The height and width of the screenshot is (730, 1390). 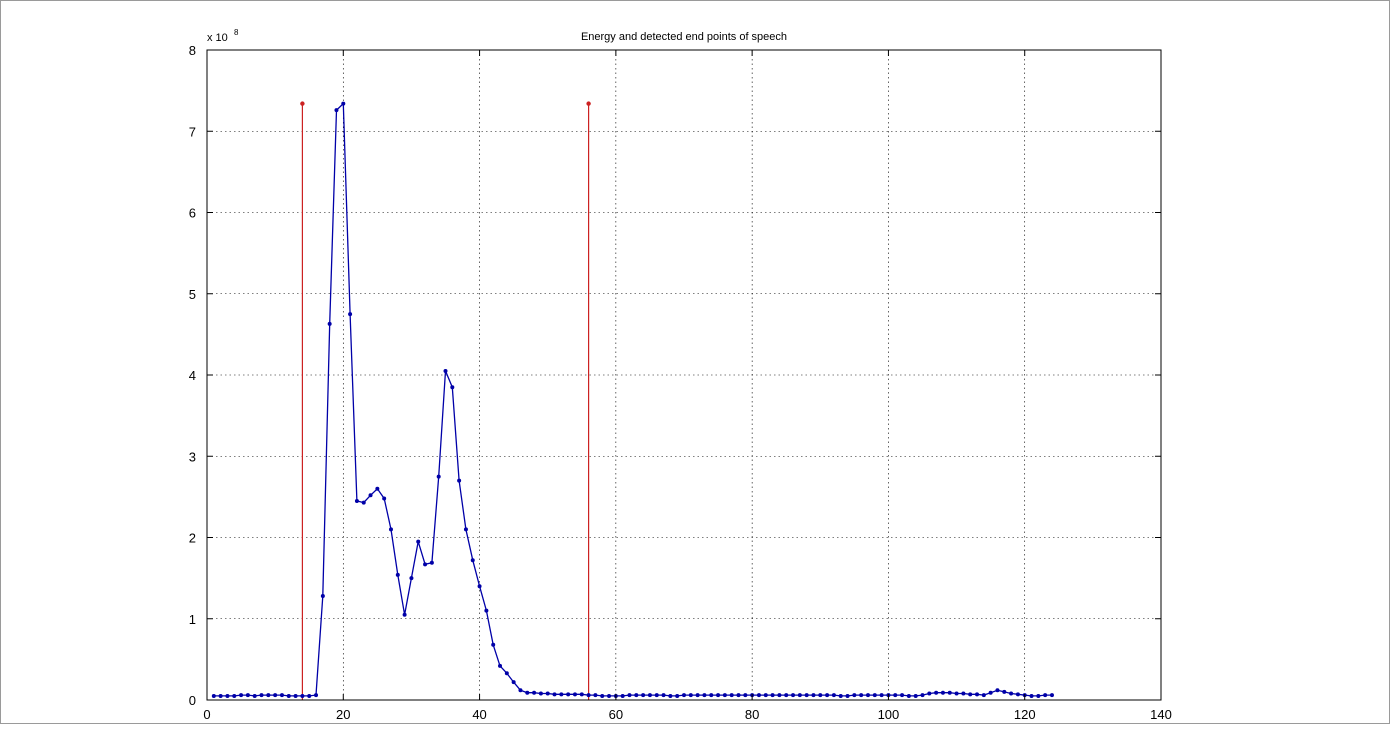 I want to click on y-tick-label: 1, so click(x=192, y=619).